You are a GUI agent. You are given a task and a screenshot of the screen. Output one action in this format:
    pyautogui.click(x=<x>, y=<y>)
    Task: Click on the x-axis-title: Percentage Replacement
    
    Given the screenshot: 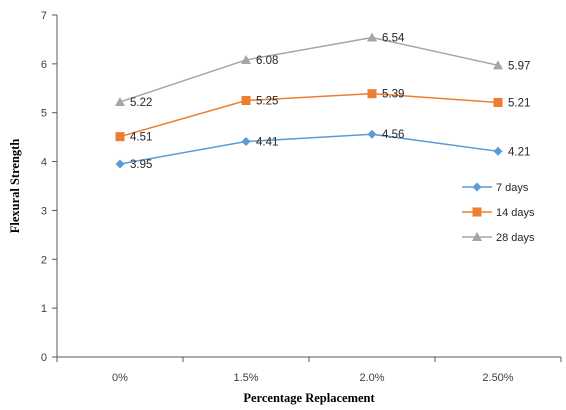 What is the action you would take?
    pyautogui.click(x=309, y=398)
    